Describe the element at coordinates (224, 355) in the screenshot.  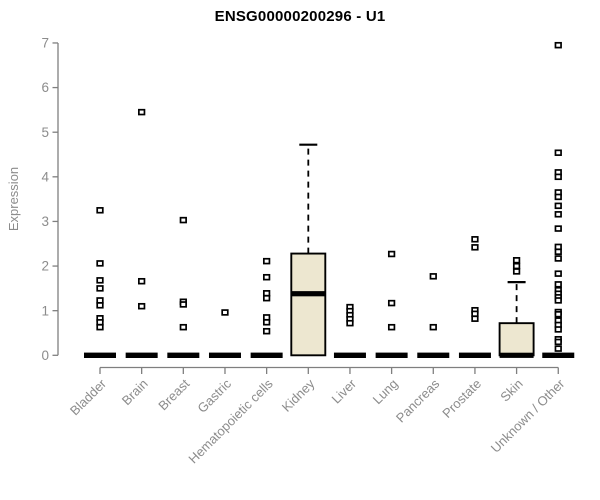
I see `median-line-Gastric` at that location.